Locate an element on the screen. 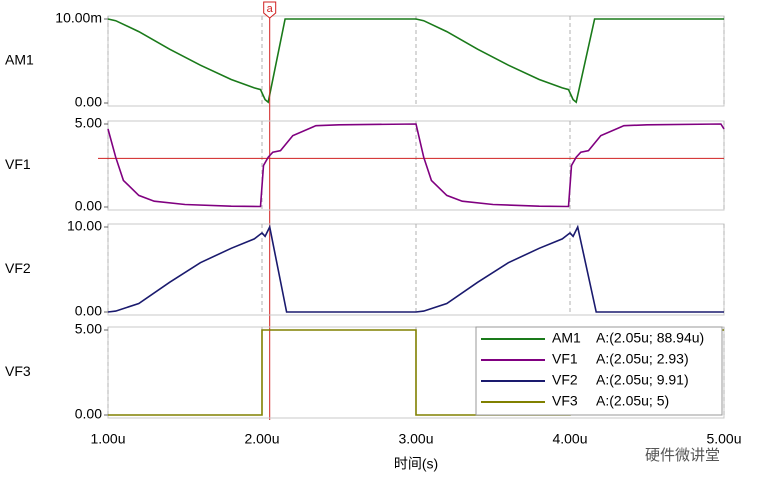  legend-readout: A:(2.05u; 5) is located at coordinates (632, 401).